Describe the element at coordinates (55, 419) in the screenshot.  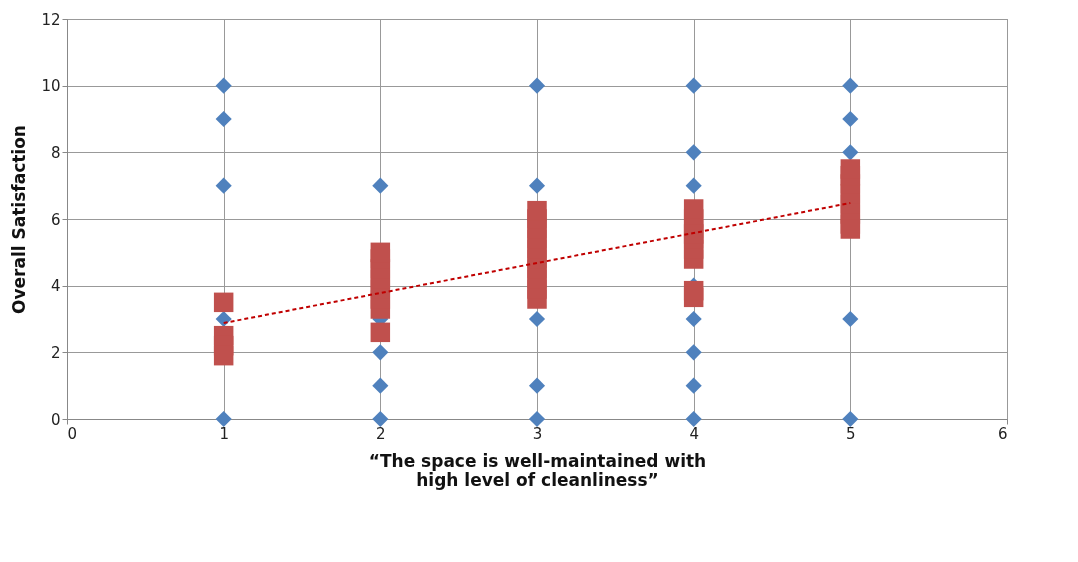
I see `y-tick-label: 0` at that location.